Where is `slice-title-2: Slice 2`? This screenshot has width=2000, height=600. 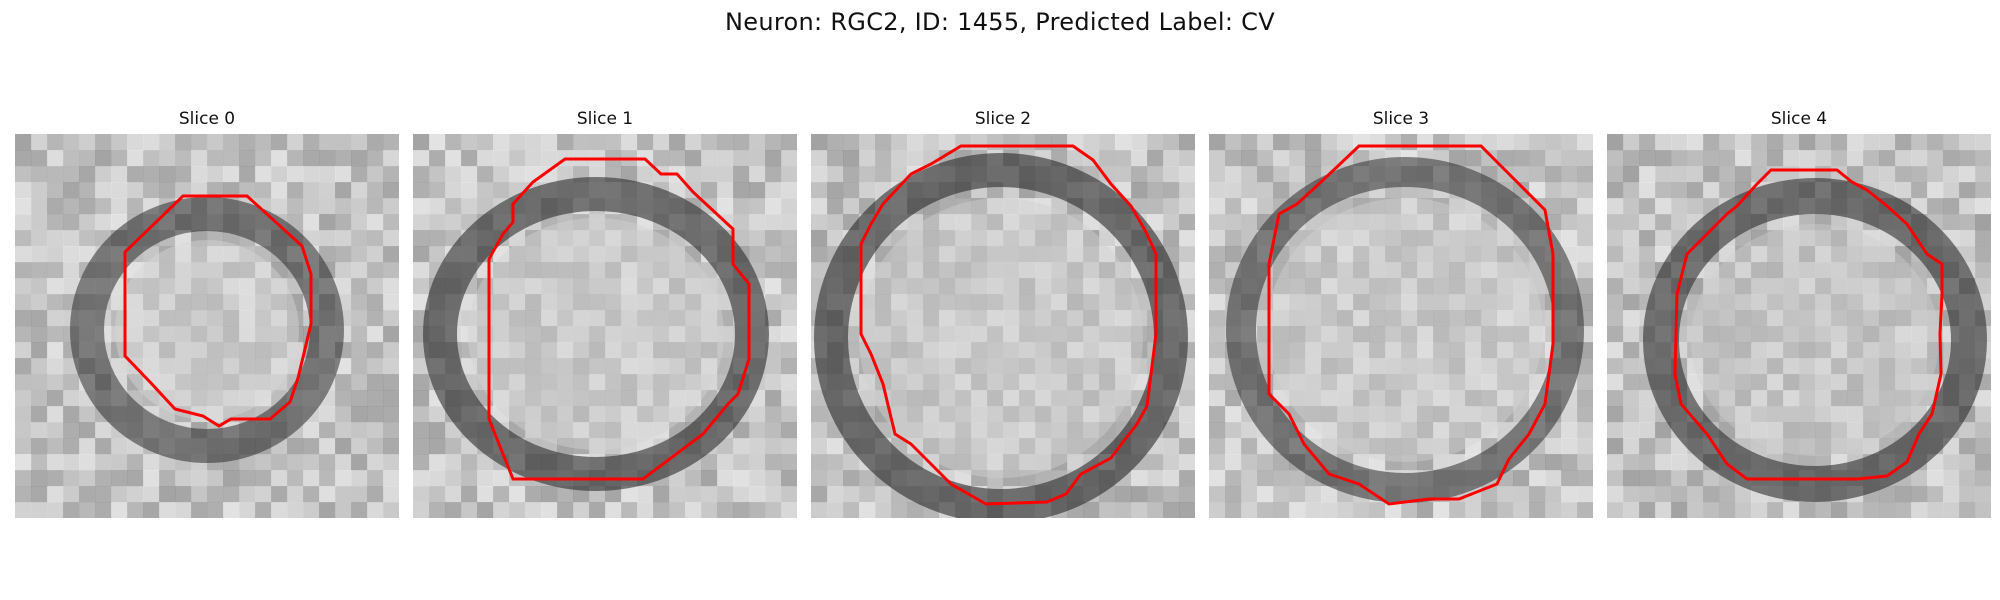 slice-title-2: Slice 2 is located at coordinates (1003, 119).